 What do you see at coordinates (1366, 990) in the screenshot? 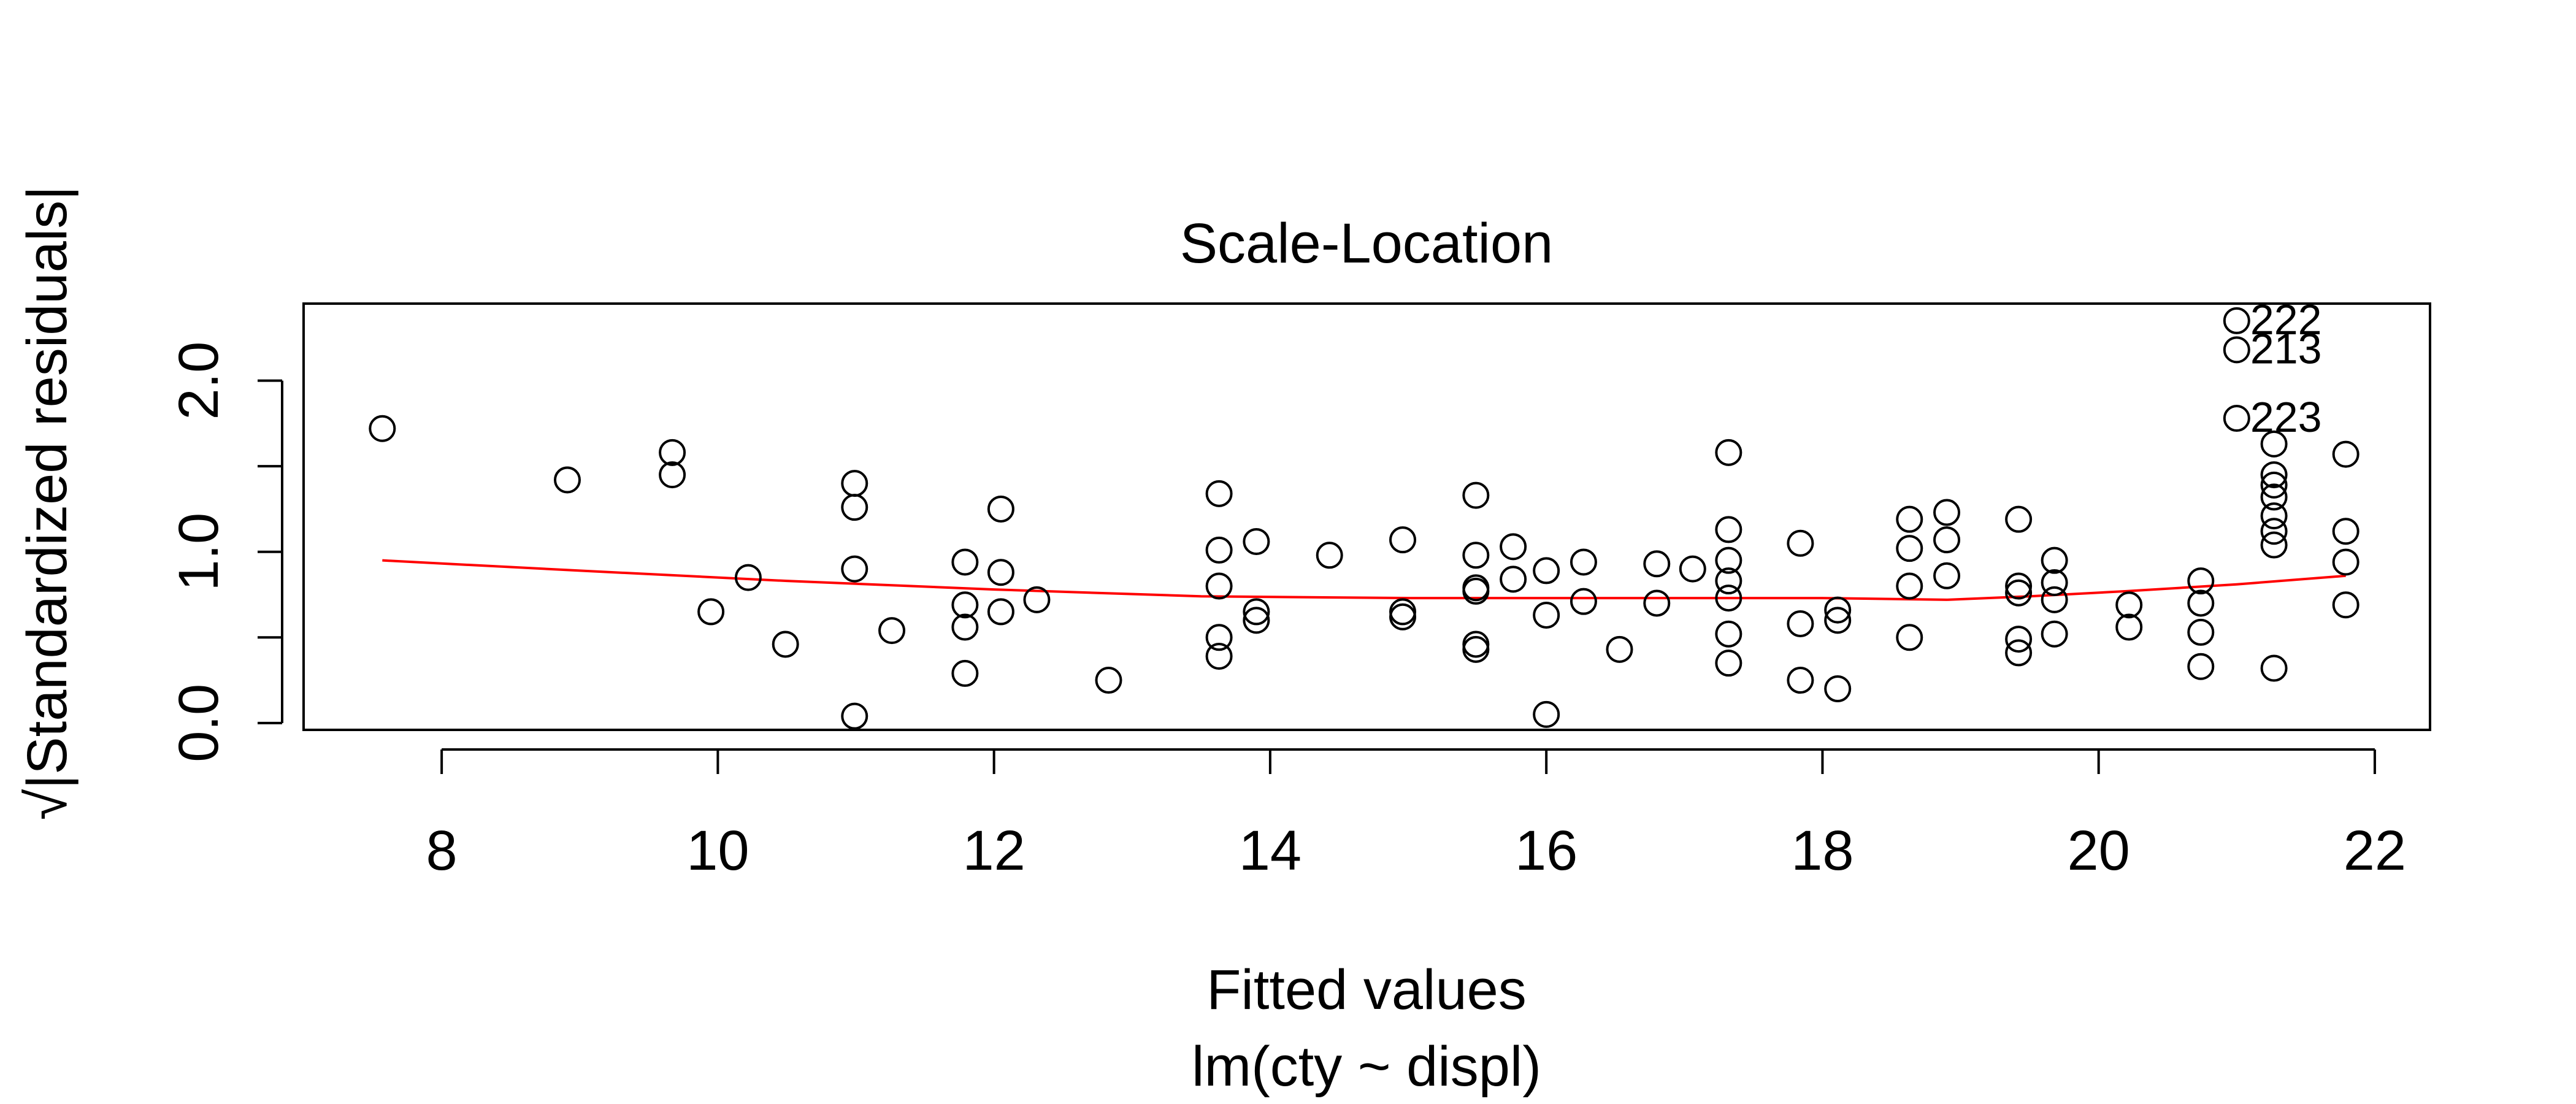
I see `x-axis-label: Fitted values` at bounding box center [1366, 990].